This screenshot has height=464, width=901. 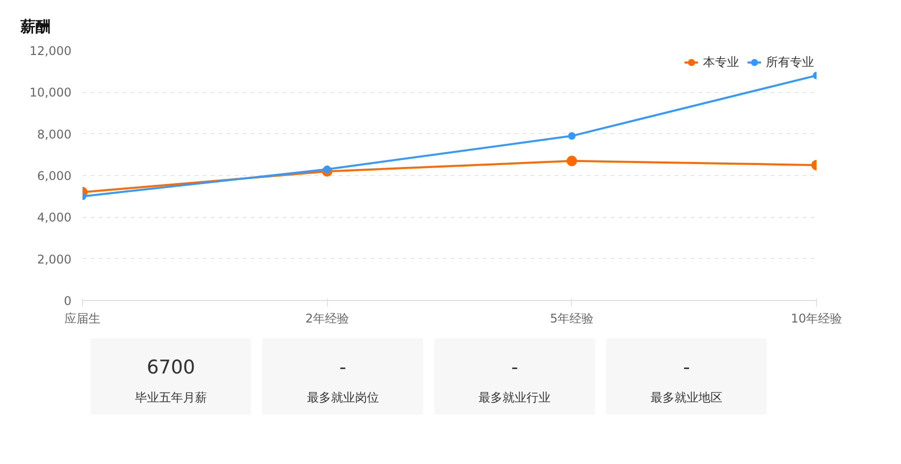 What do you see at coordinates (82, 319) in the screenshot?
I see `x-tick-label: 应届生` at bounding box center [82, 319].